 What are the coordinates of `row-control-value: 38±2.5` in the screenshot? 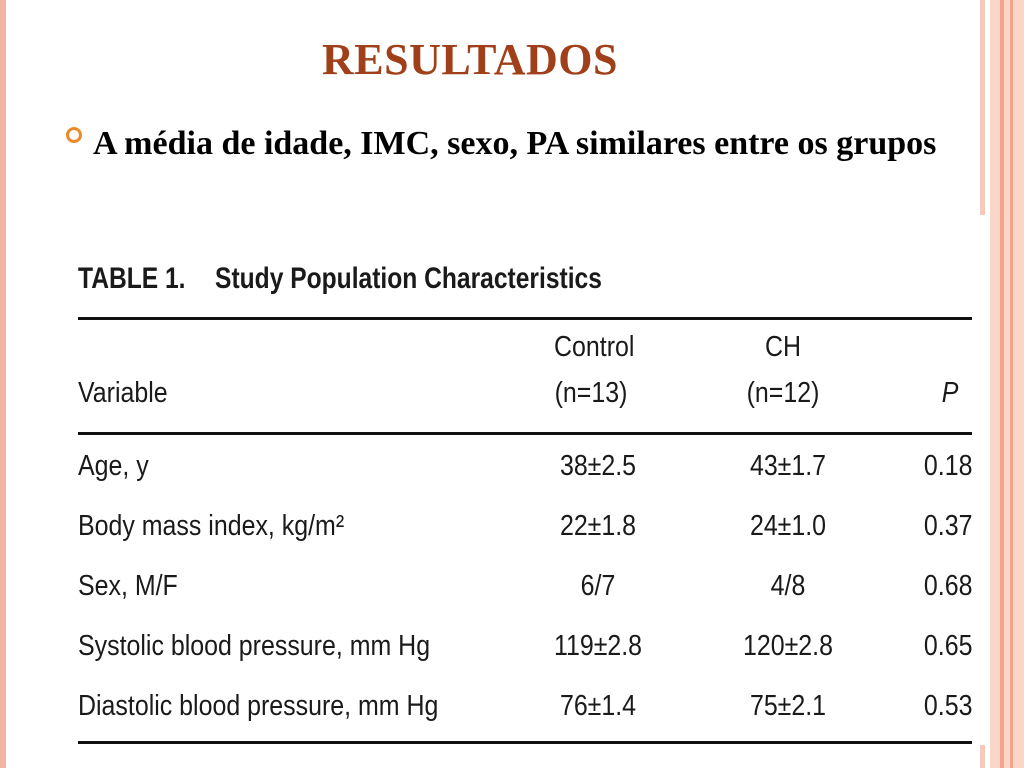 It's located at (598, 466).